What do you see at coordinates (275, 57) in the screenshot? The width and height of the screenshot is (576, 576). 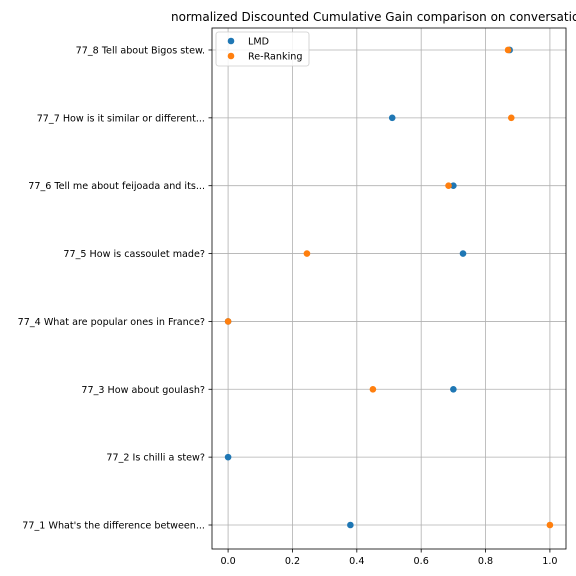 I see `legend-label: Re-Ranking` at bounding box center [275, 57].